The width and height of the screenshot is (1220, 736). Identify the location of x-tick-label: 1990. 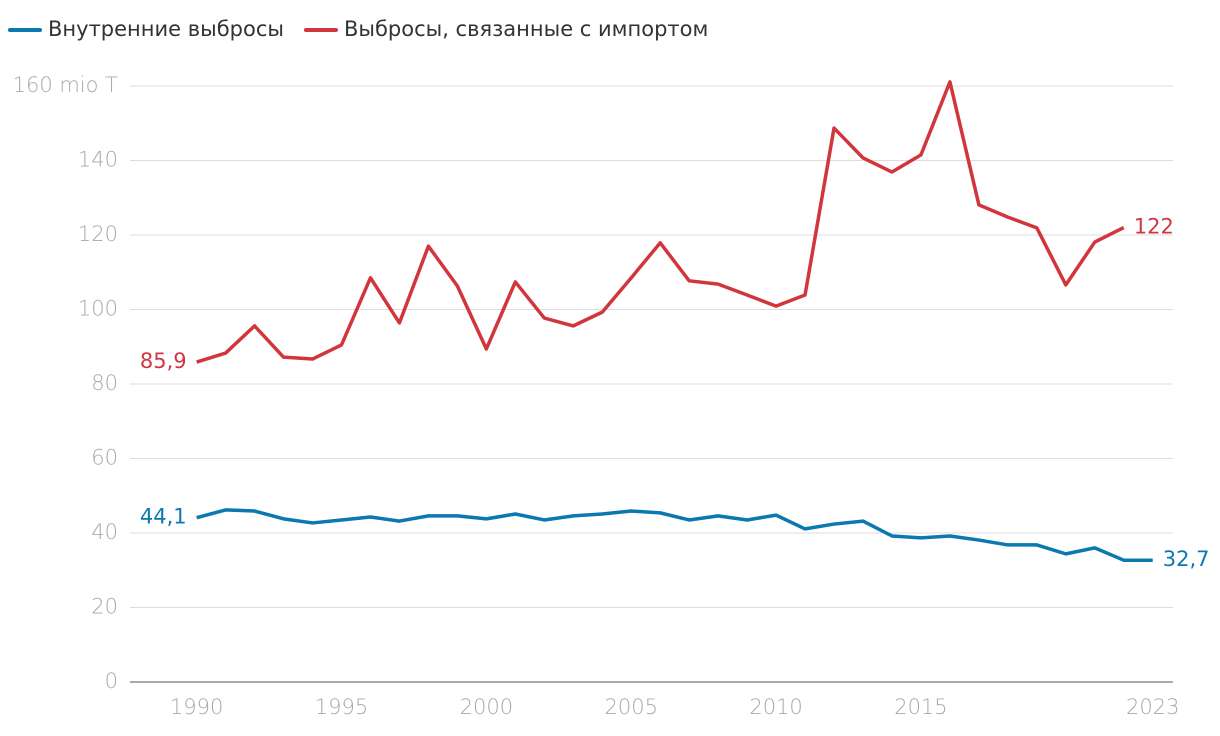
(196, 707).